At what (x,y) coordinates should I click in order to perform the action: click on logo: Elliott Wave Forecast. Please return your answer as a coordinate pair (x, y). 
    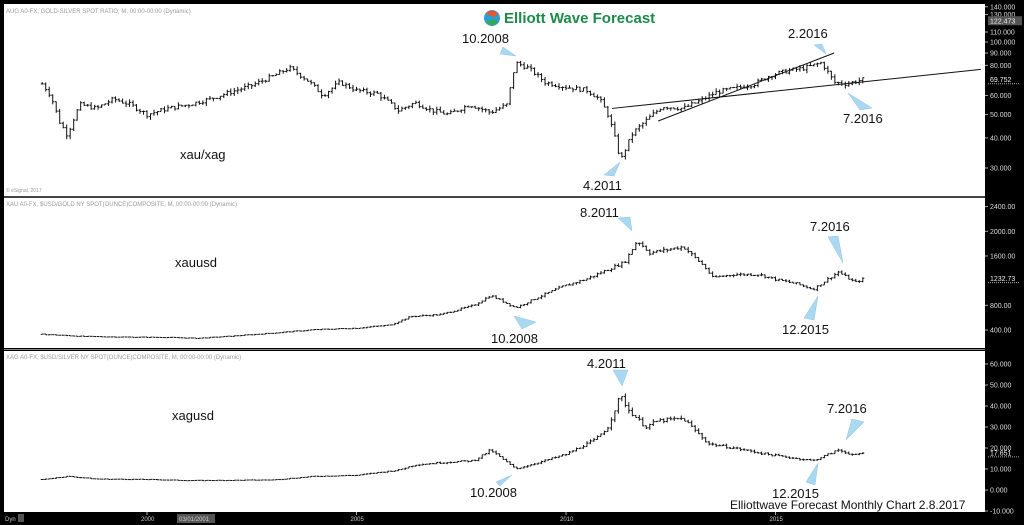
    Looking at the image, I should click on (569, 18).